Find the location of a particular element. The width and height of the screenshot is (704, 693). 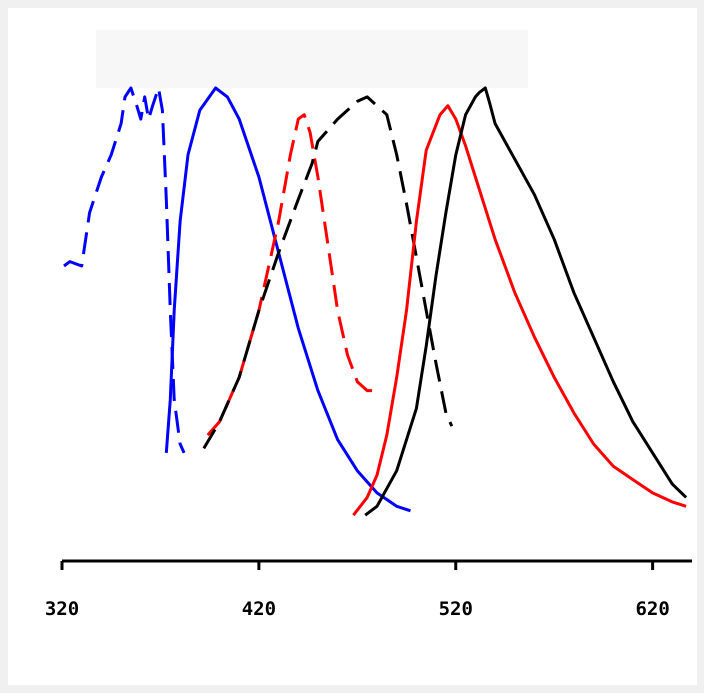

x-tick-label: 520 is located at coordinates (456, 609).